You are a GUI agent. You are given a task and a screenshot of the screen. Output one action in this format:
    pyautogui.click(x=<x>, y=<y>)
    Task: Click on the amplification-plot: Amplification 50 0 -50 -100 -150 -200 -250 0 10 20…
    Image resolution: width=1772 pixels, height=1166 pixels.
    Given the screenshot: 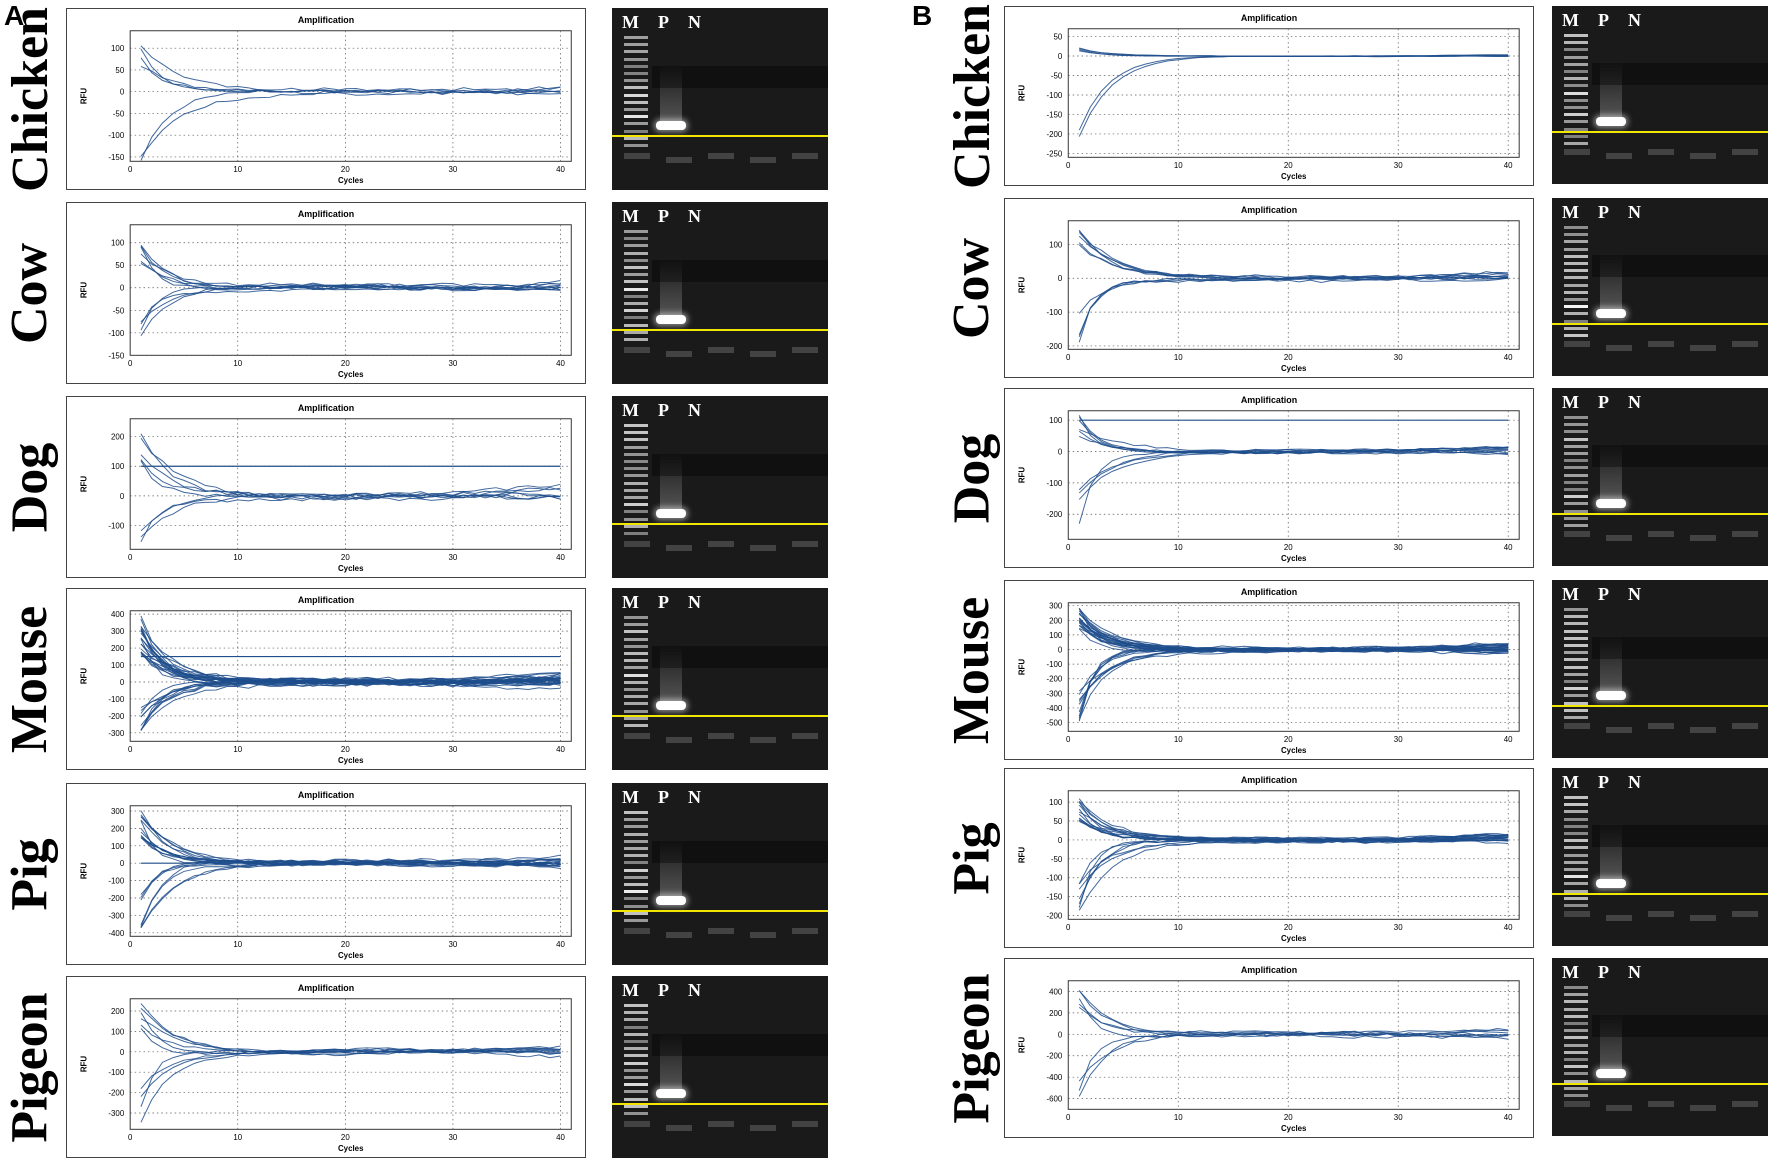 What is the action you would take?
    pyautogui.click(x=1269, y=97)
    